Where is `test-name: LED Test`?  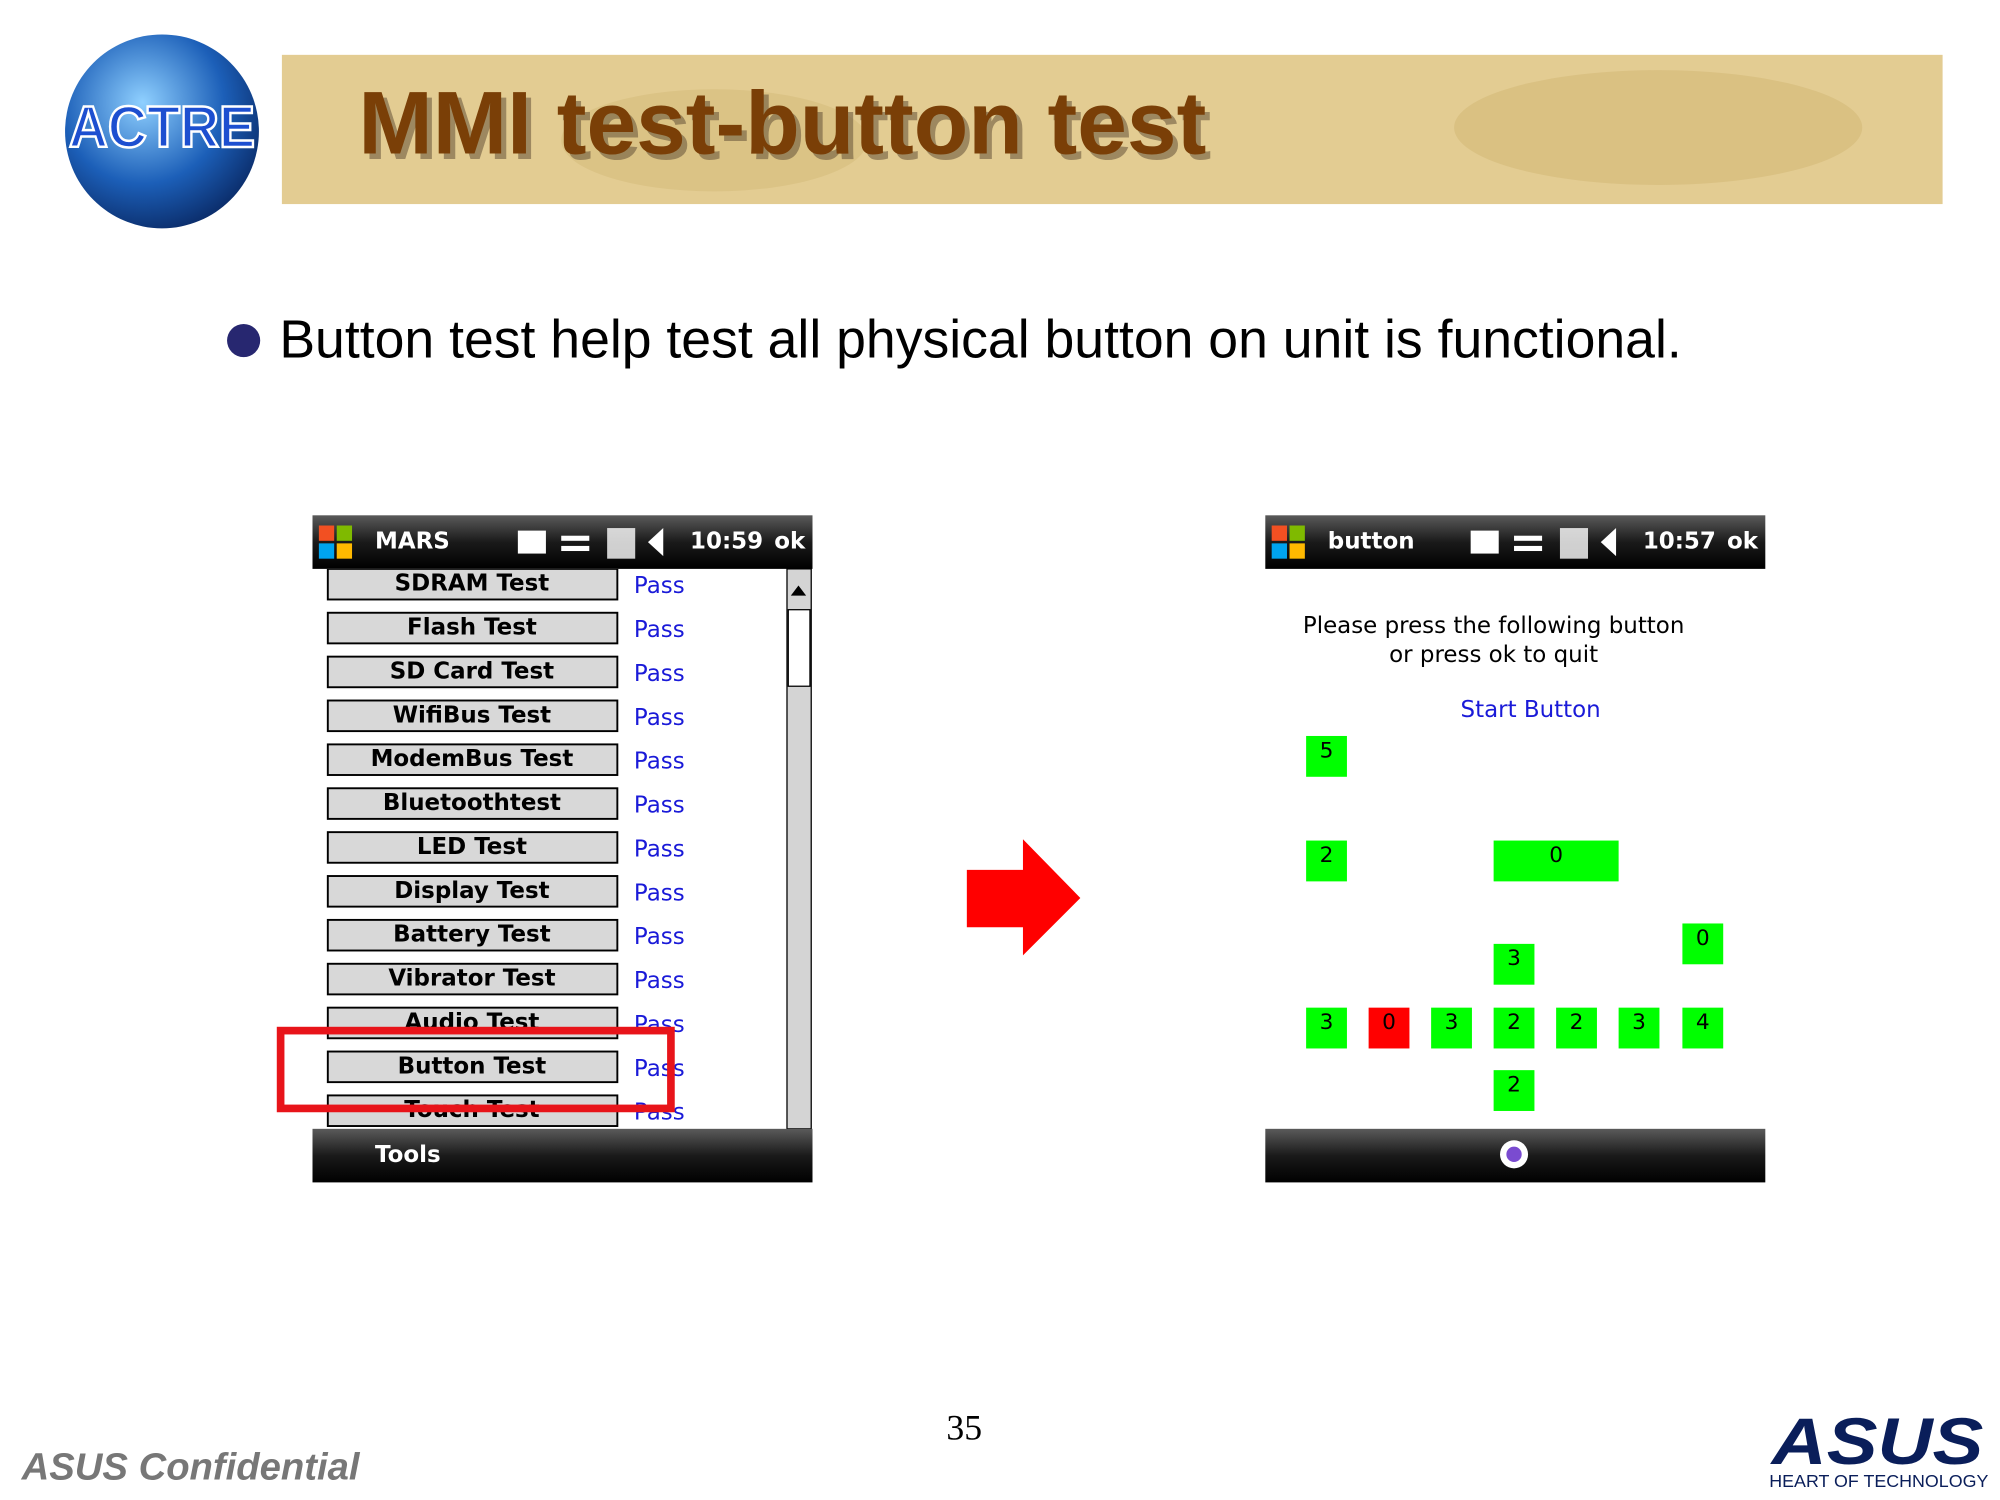
test-name: LED Test is located at coordinates (472, 847).